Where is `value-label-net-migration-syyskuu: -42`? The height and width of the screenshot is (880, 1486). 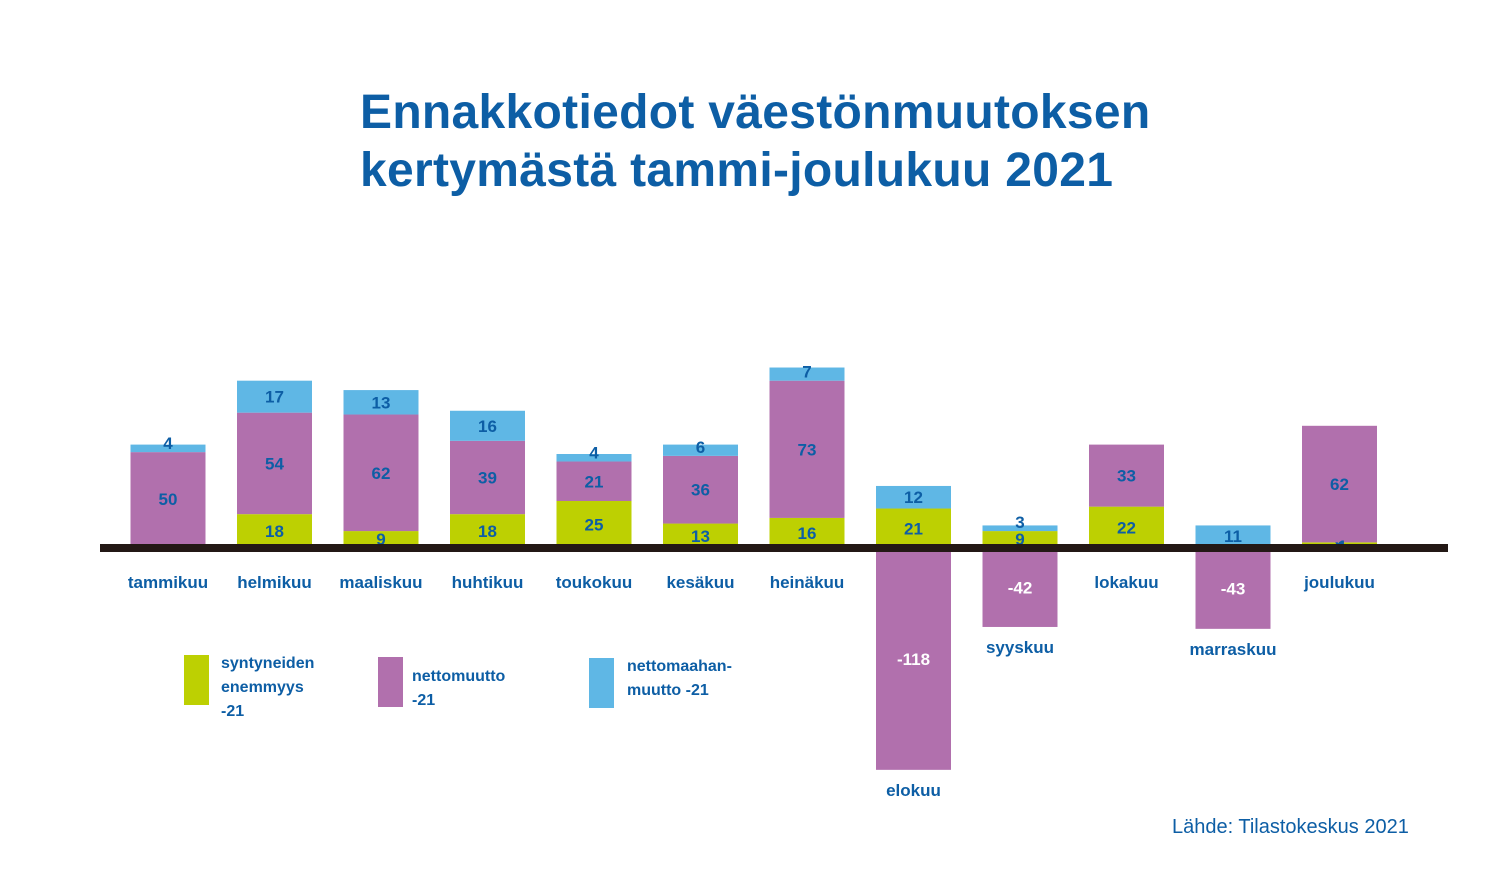
value-label-net-migration-syyskuu: -42 is located at coordinates (1020, 587).